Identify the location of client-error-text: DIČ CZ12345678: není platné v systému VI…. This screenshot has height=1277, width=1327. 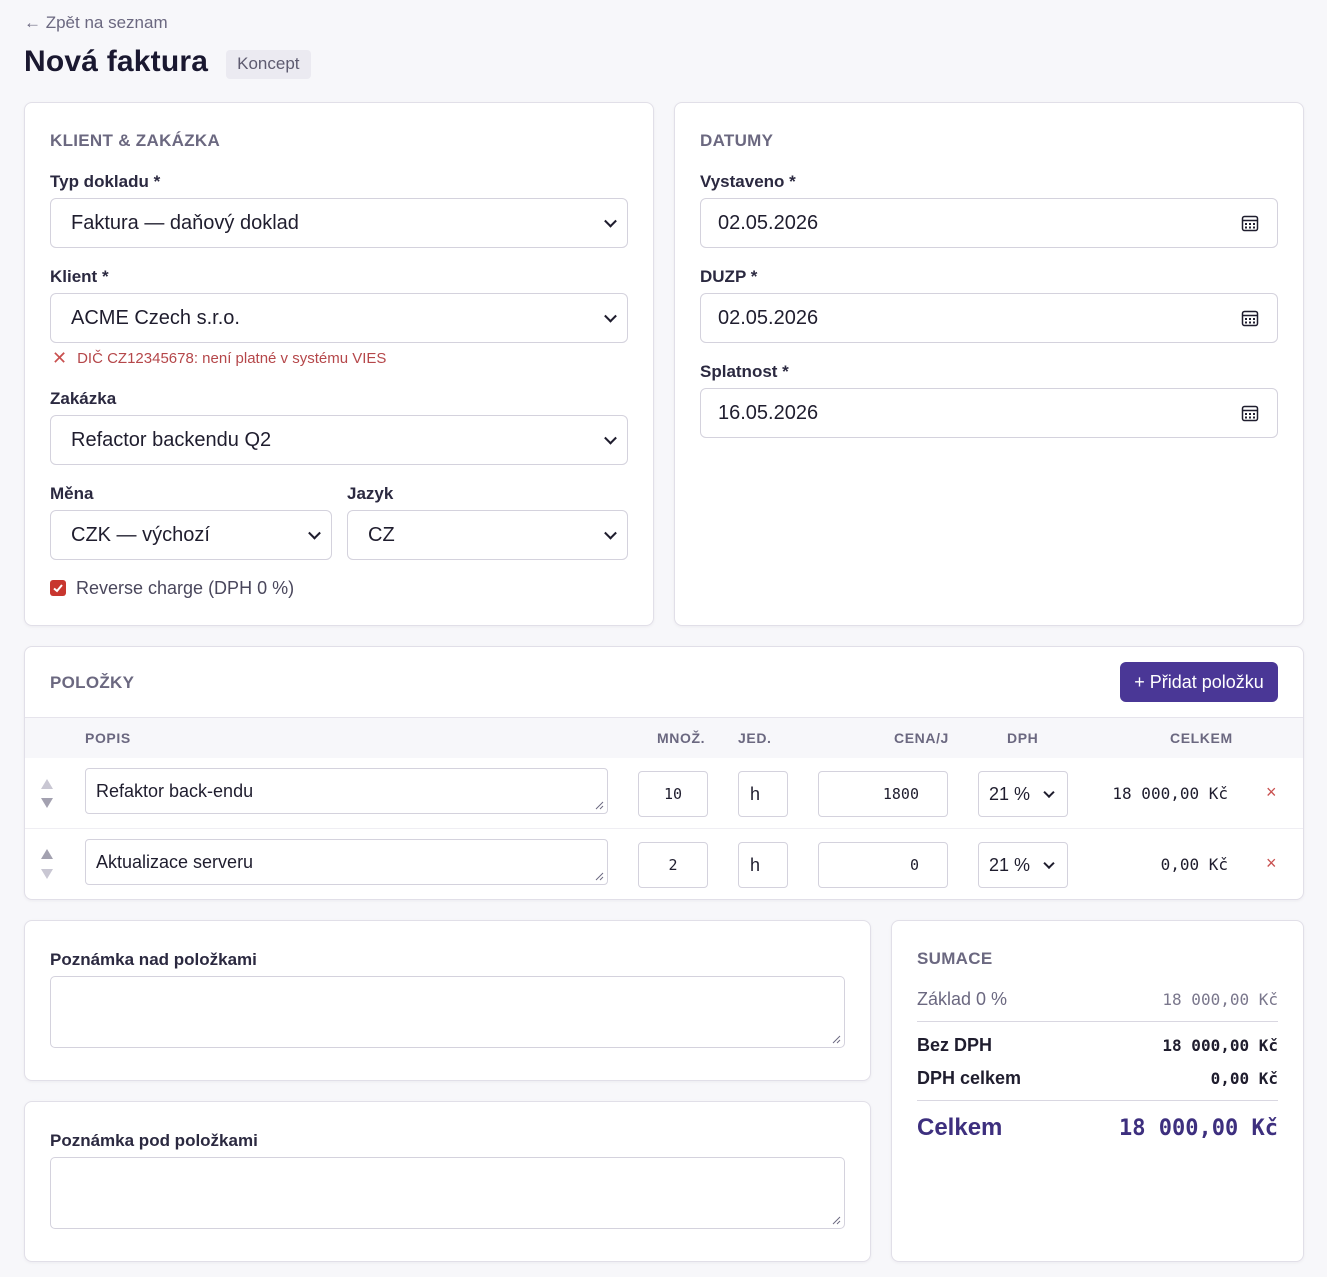
(232, 358).